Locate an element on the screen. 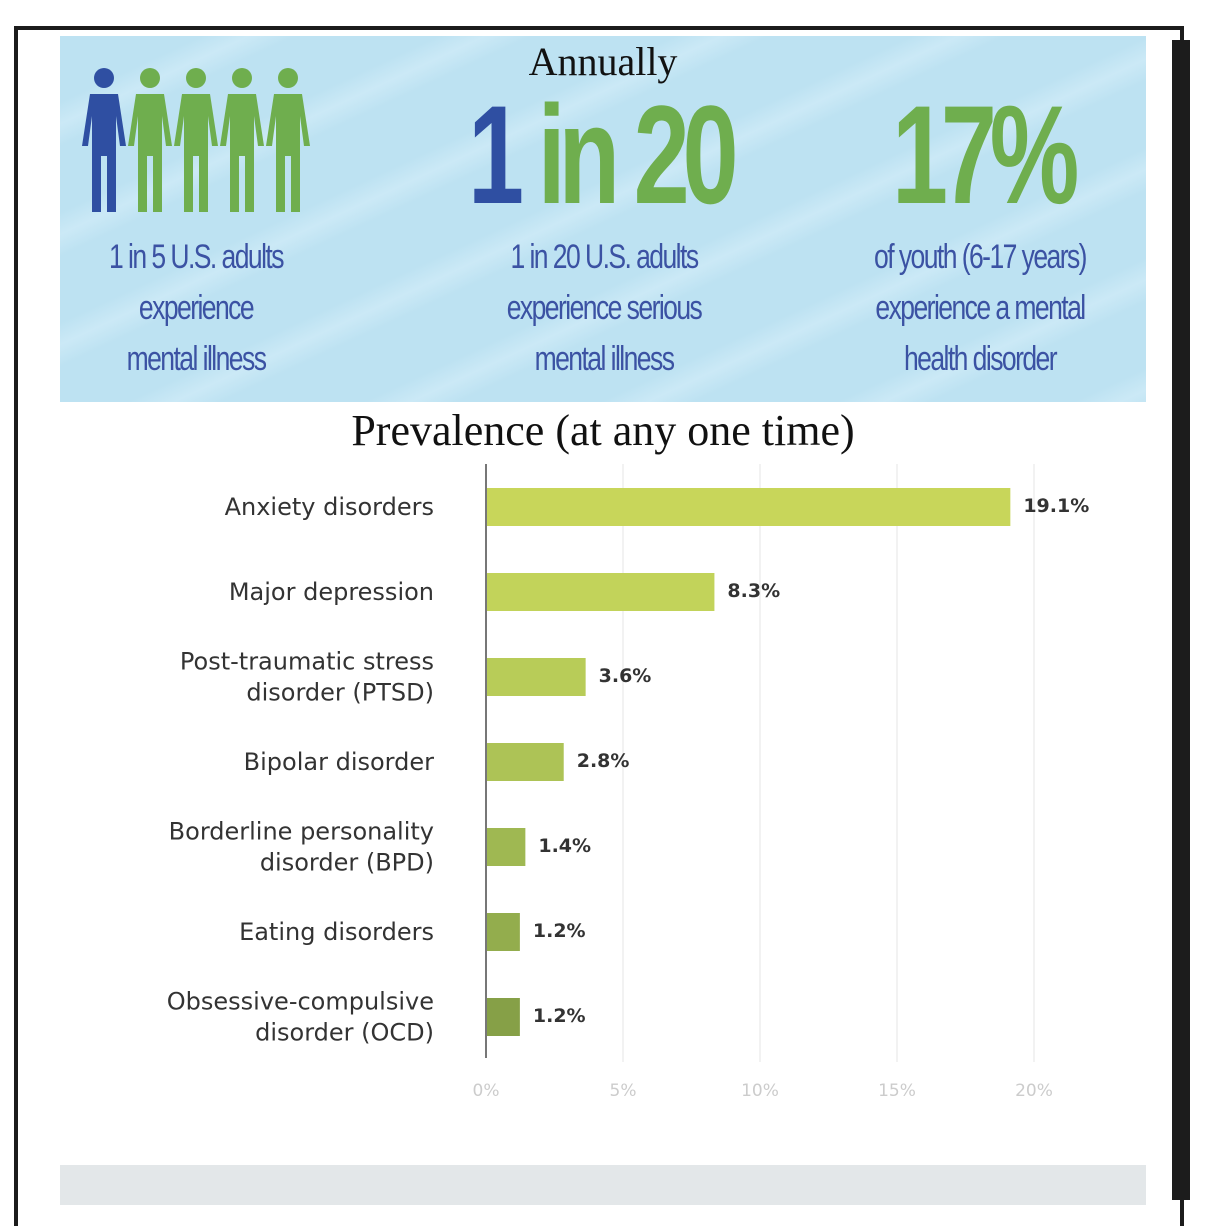  stat3-big: 17% is located at coordinates (985, 154).